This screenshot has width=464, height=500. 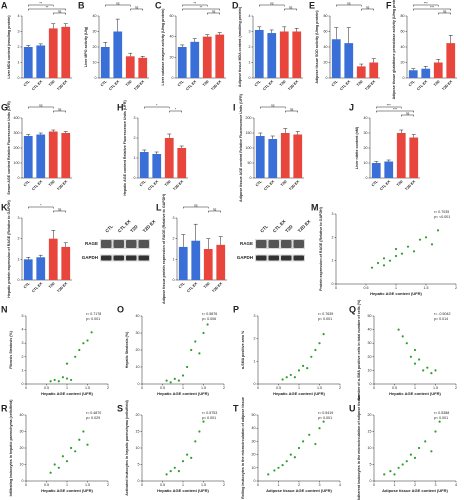 I want to click on panel-letter: O, so click(x=120, y=309).